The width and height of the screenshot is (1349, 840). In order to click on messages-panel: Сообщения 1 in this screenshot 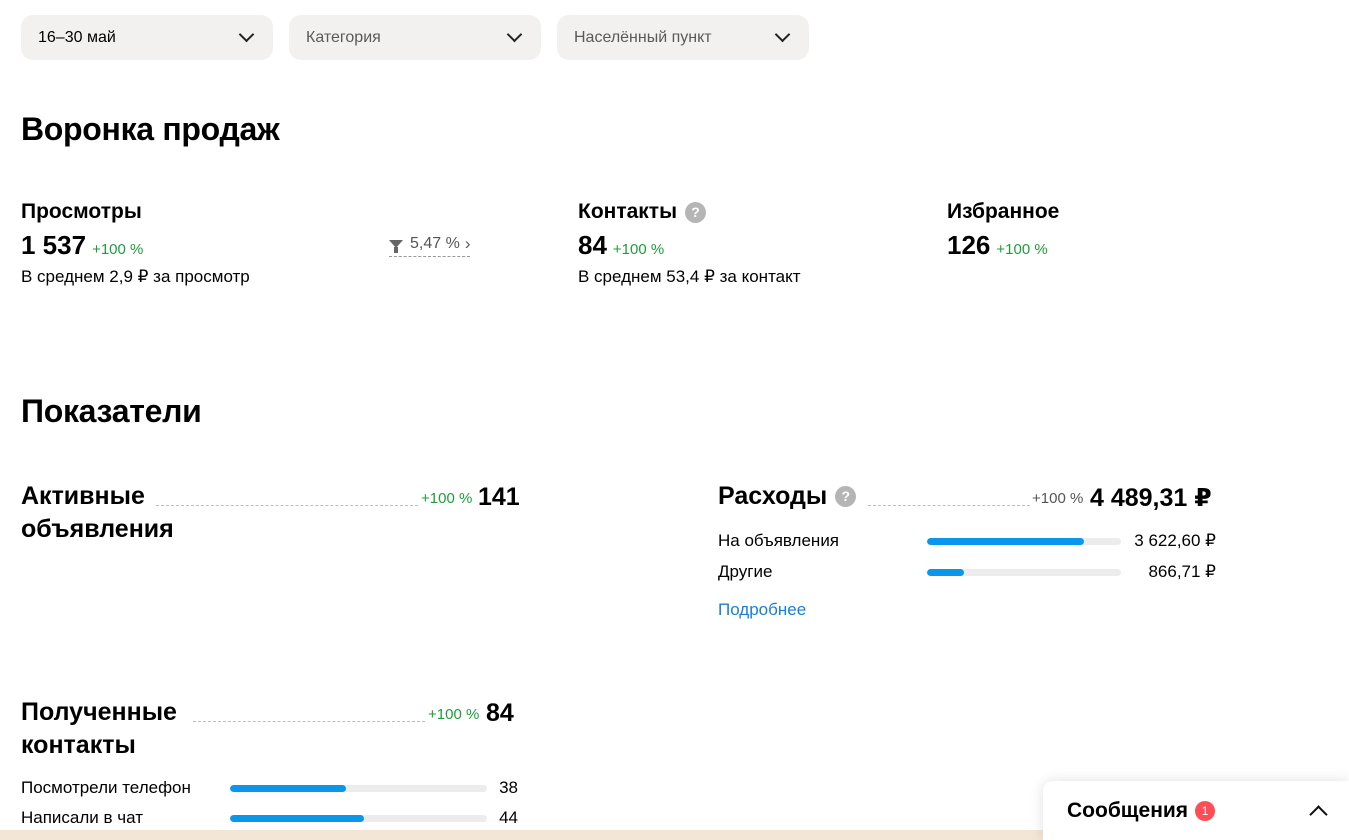, I will do `click(1196, 810)`.